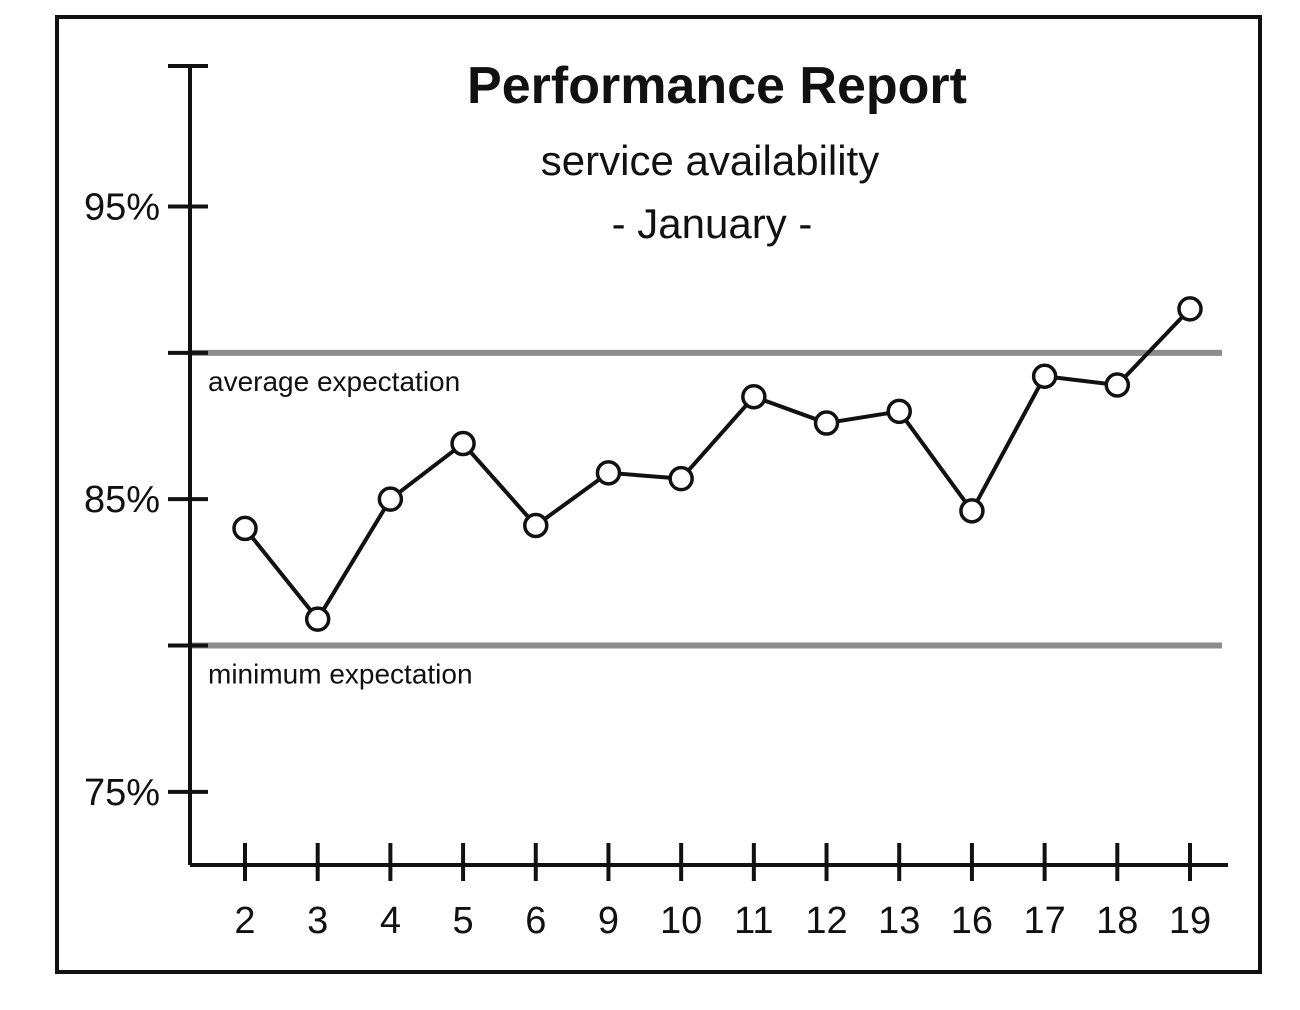 This screenshot has width=1300, height=1010. What do you see at coordinates (1117, 921) in the screenshot?
I see `x-tick-label-18: 18` at bounding box center [1117, 921].